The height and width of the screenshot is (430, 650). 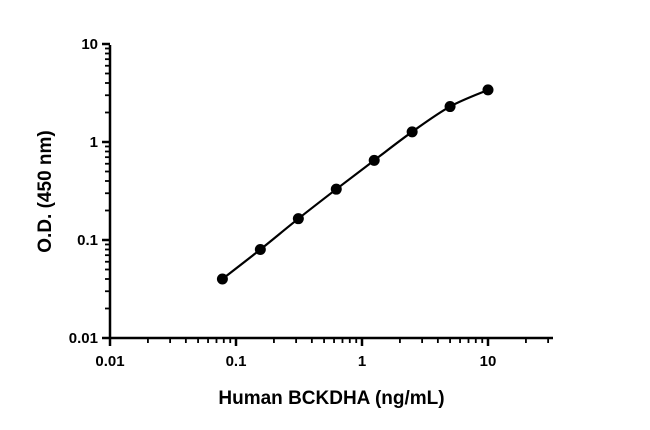 I want to click on y-tick-label: 0.01, so click(x=83, y=338).